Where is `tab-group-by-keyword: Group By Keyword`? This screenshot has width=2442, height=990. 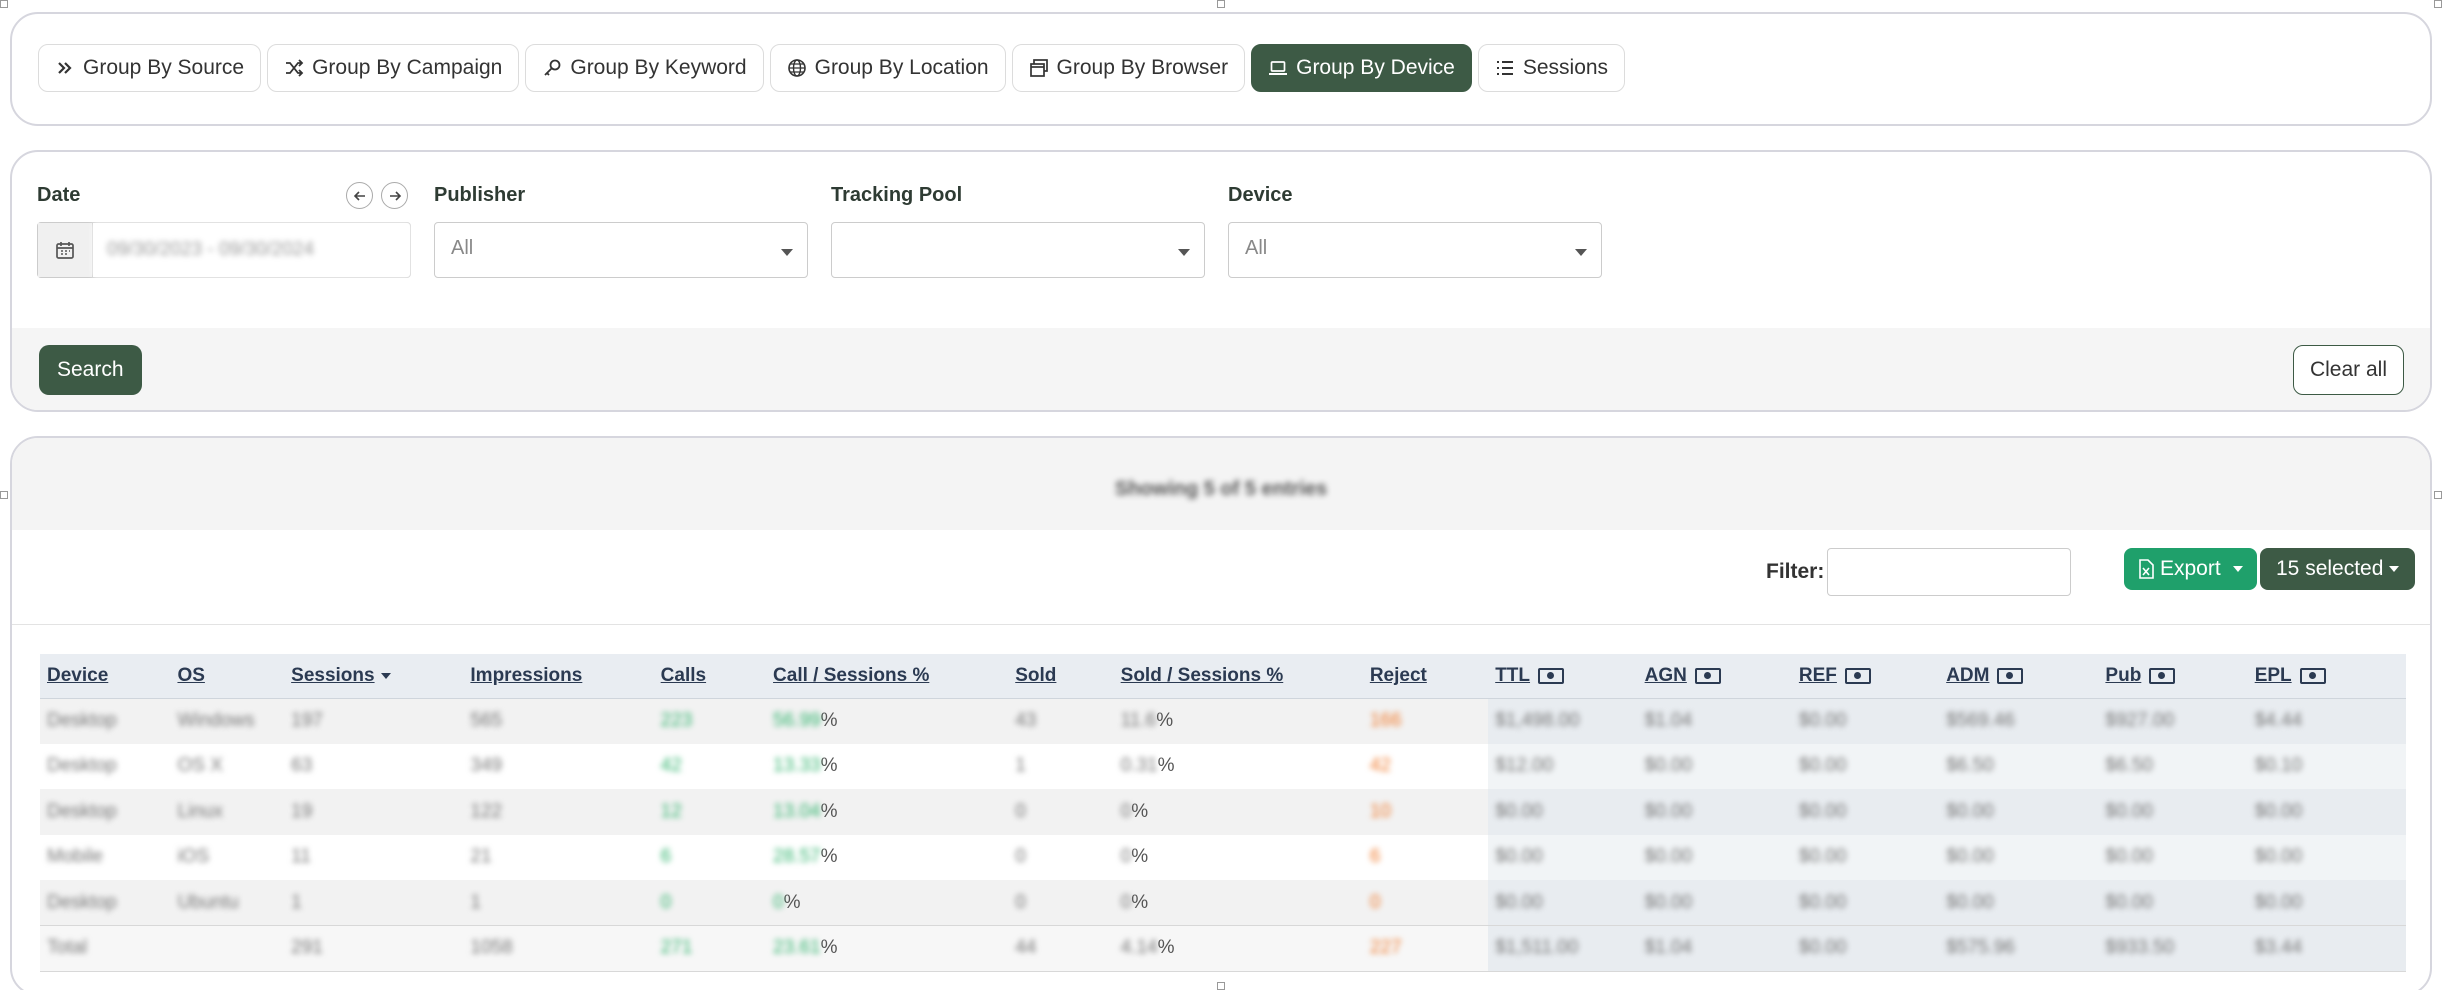 tab-group-by-keyword: Group By Keyword is located at coordinates (644, 68).